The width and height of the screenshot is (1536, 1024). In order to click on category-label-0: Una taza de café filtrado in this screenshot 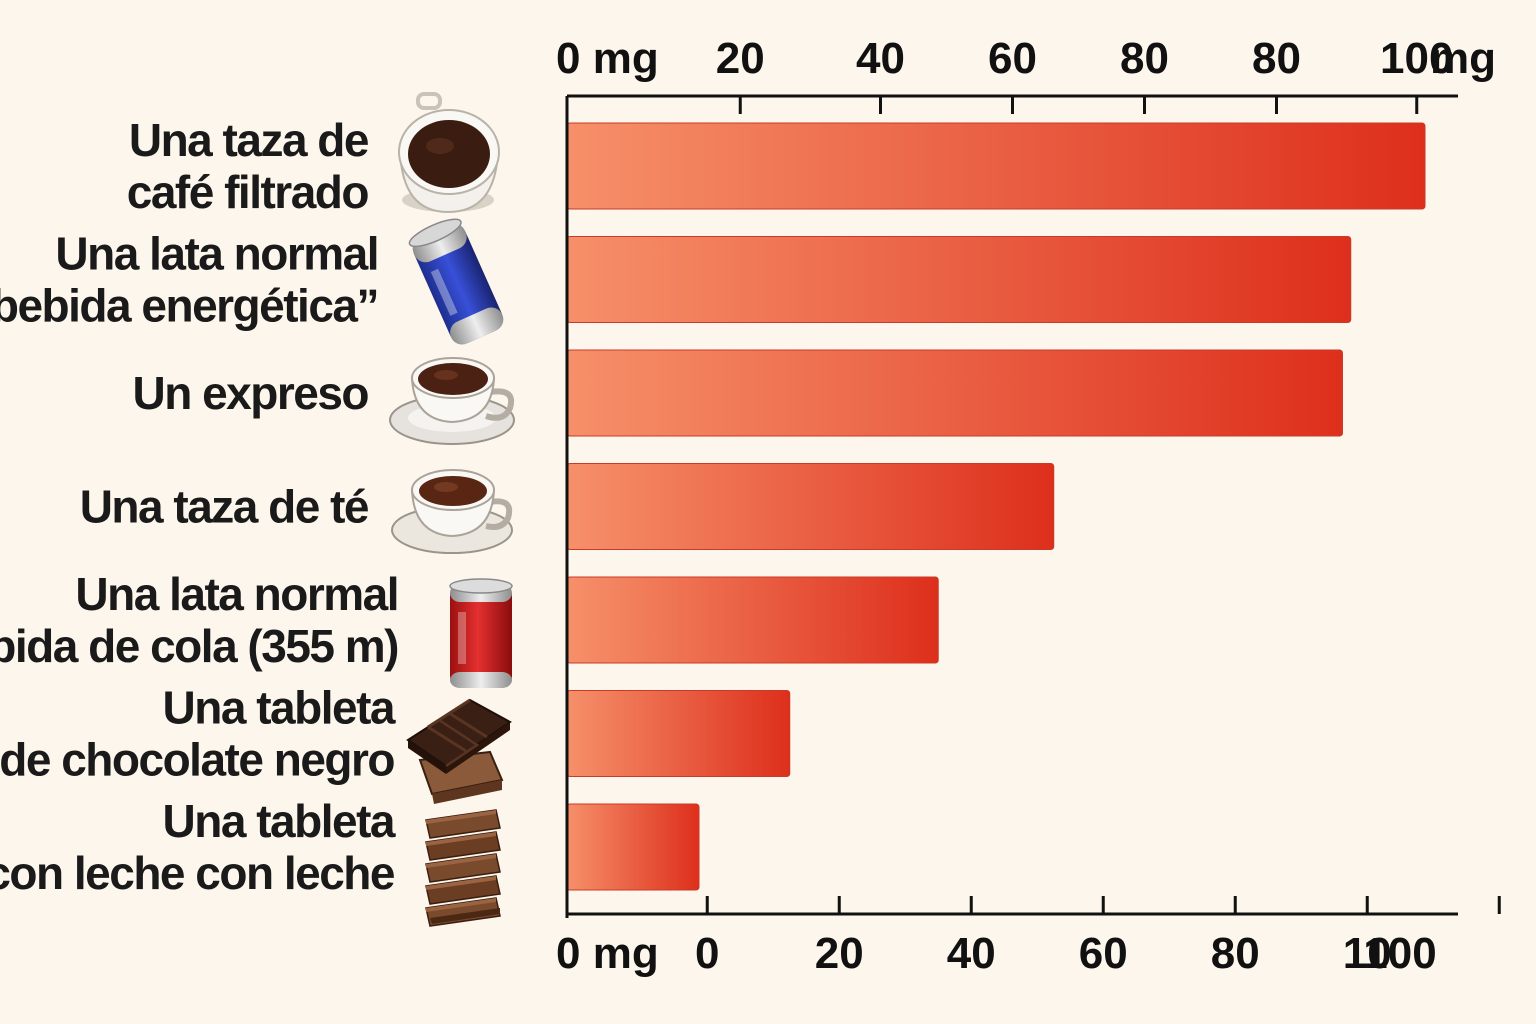, I will do `click(248, 166)`.